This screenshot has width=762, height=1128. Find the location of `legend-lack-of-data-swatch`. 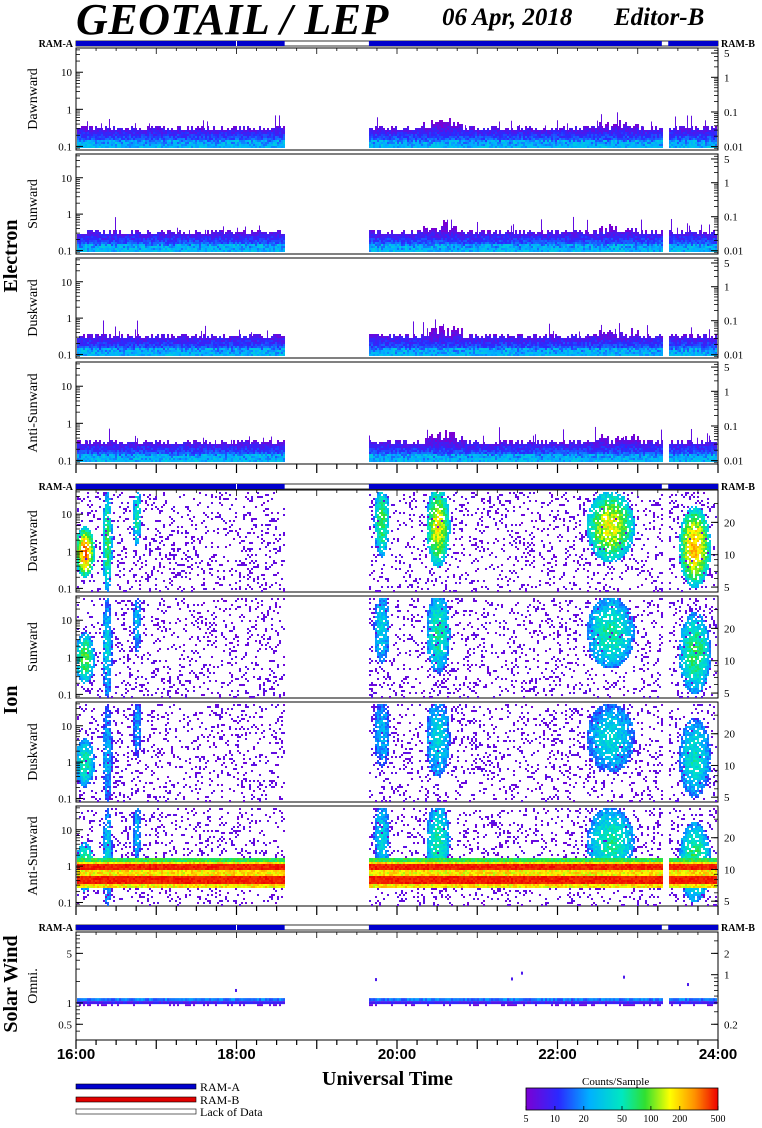

legend-lack-of-data-swatch is located at coordinates (136, 1111).